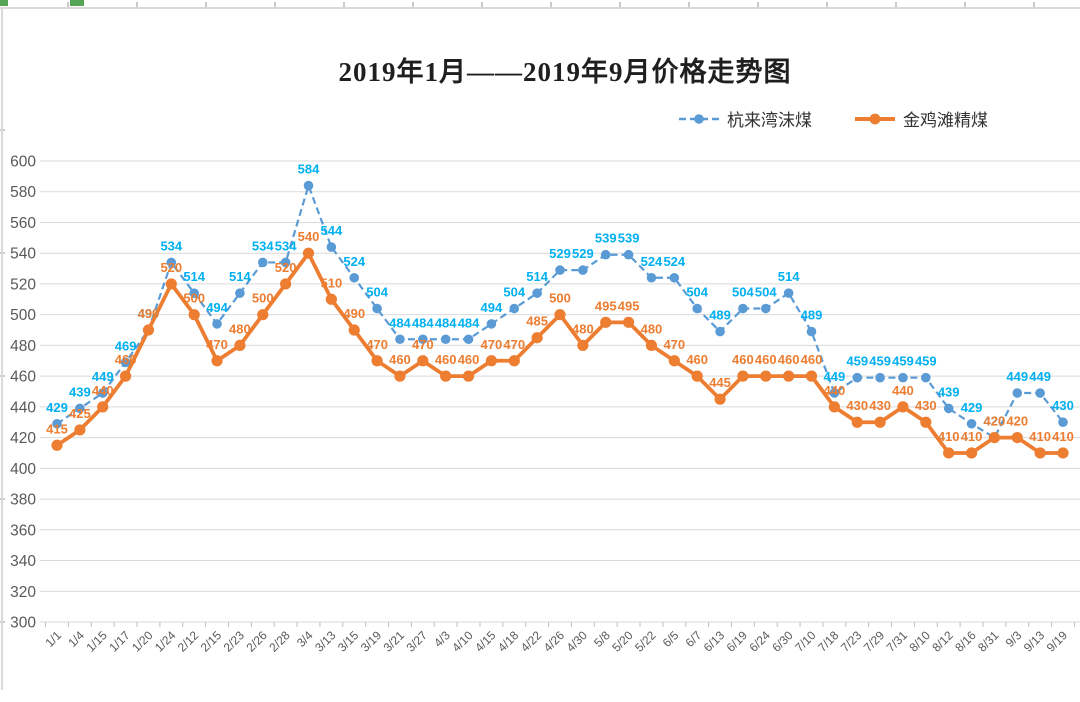 This screenshot has width=1080, height=702. What do you see at coordinates (1017, 376) in the screenshot?
I see `data-label: 449` at bounding box center [1017, 376].